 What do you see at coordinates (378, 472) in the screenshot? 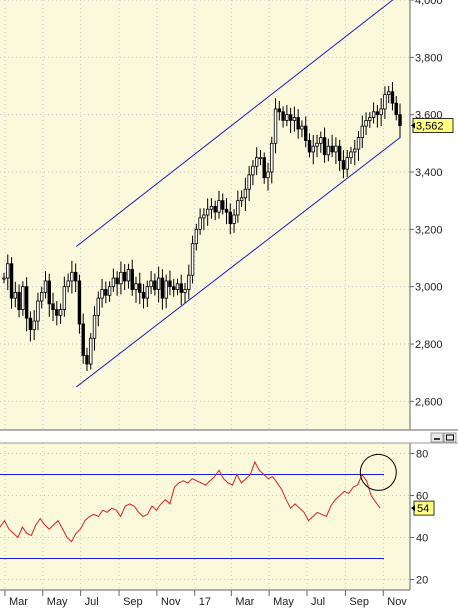
I see `highlight-circle` at bounding box center [378, 472].